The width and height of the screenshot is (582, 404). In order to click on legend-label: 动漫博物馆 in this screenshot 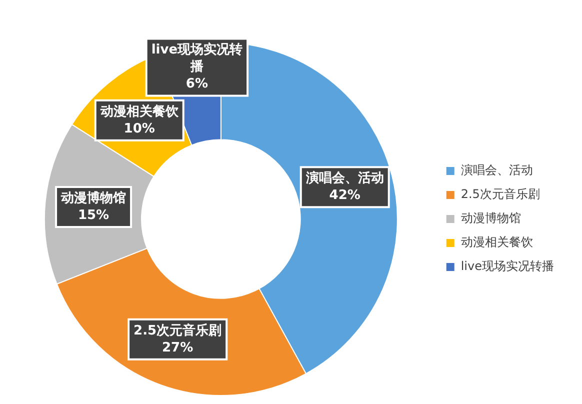, I will do `click(490, 218)`.